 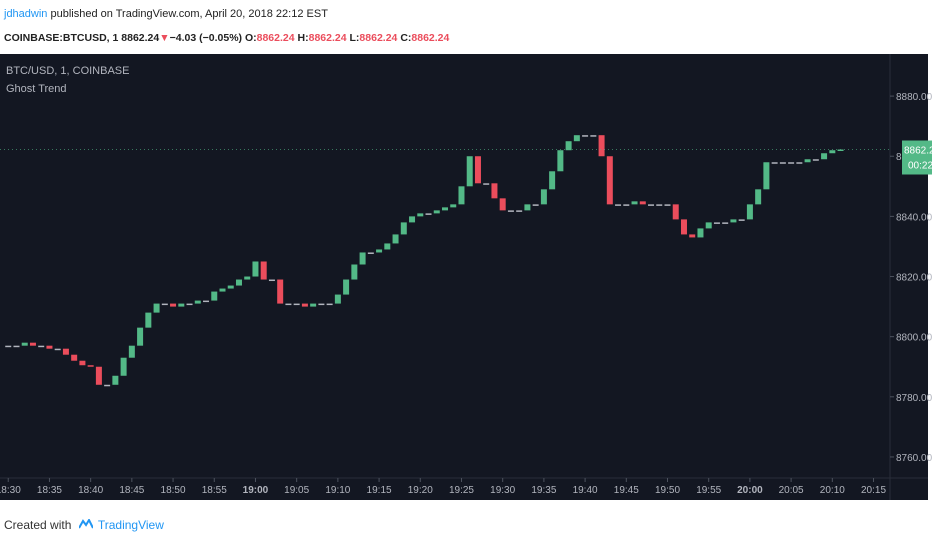 I want to click on x-tick-label: 19:45, so click(x=626, y=490).